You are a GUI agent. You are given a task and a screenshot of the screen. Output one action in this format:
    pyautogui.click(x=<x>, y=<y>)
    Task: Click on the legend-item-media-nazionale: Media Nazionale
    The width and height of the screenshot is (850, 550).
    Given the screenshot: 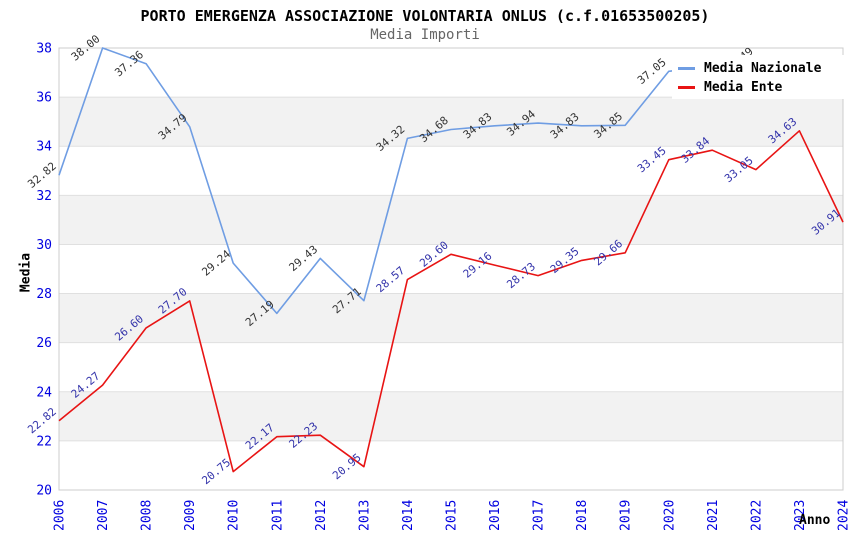 What is the action you would take?
    pyautogui.click(x=758, y=68)
    